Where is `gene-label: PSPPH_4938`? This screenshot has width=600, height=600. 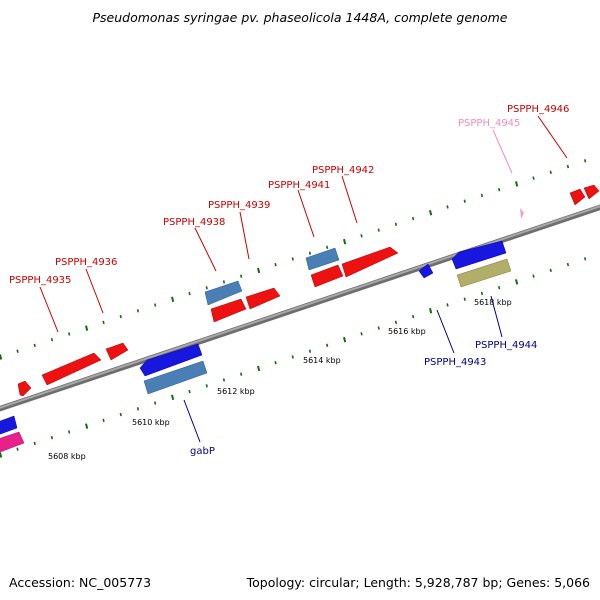
gene-label: PSPPH_4938 is located at coordinates (194, 222).